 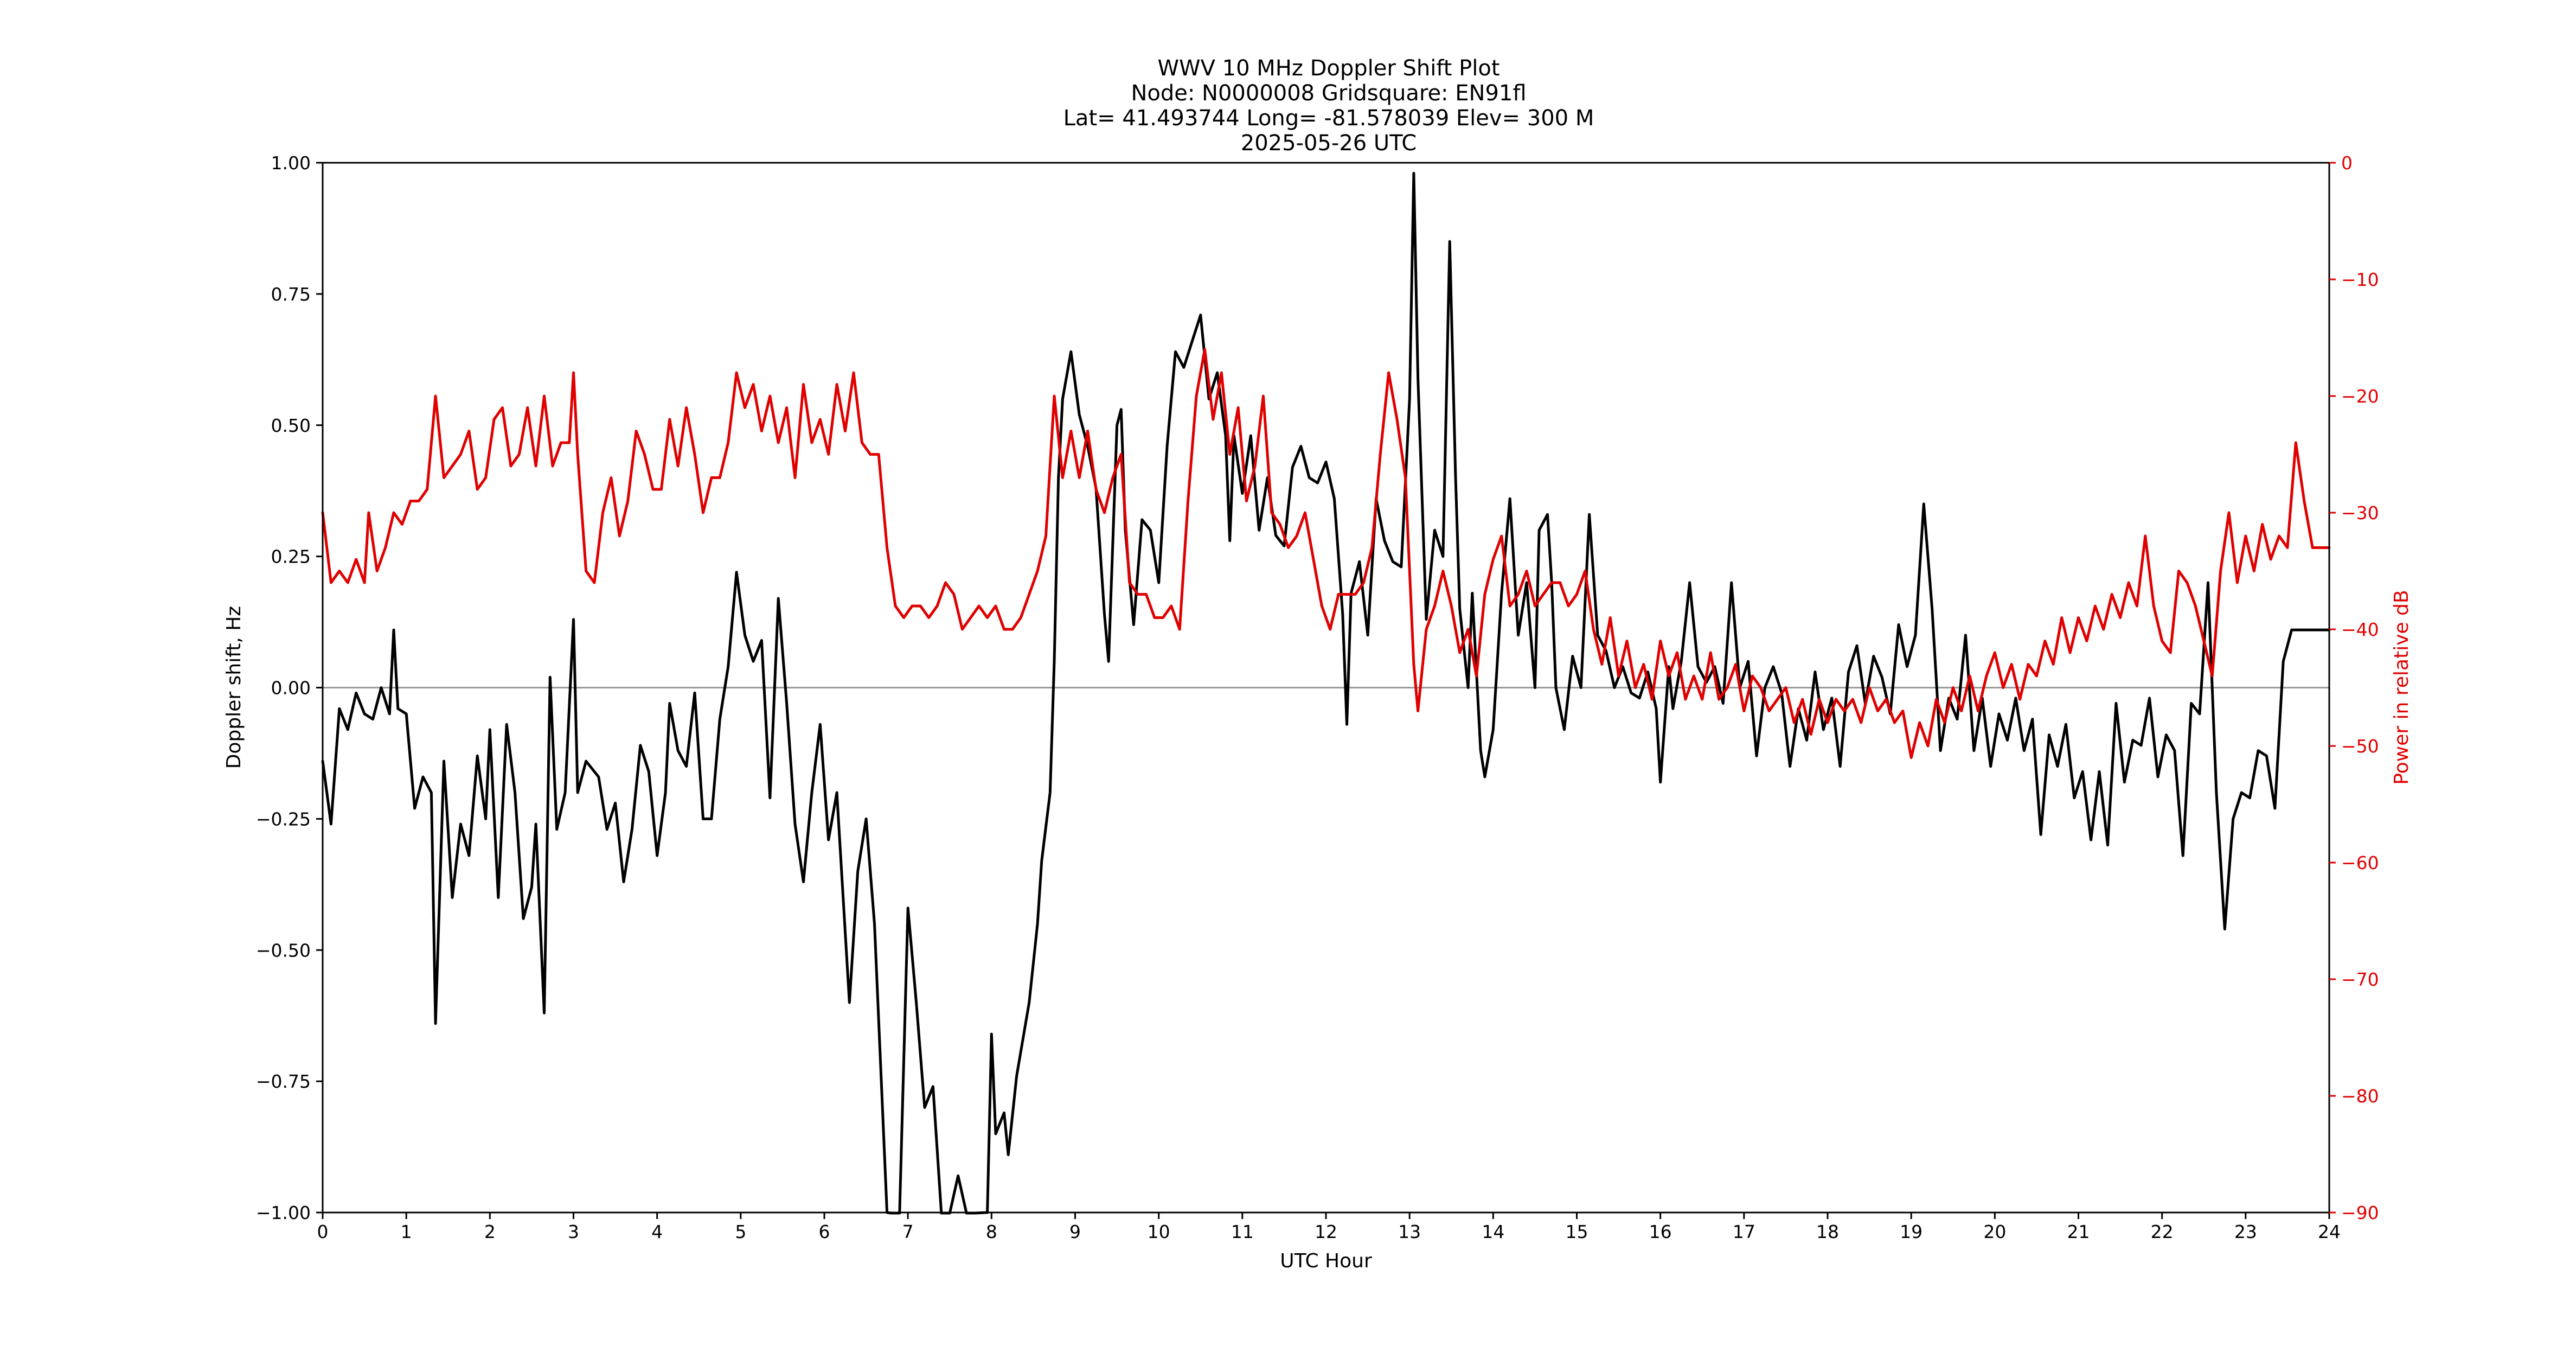 I want to click on y-tick-label-right: −80, so click(x=2360, y=1097).